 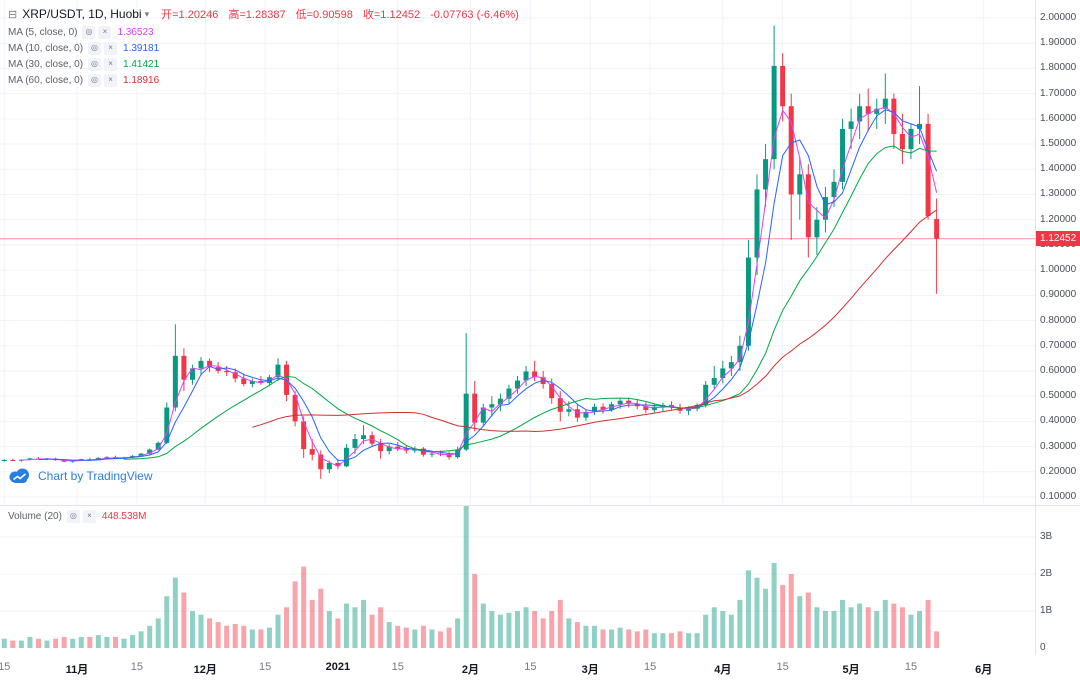 I want to click on tradingview-attribution: Chart by TradingView, so click(x=80, y=476).